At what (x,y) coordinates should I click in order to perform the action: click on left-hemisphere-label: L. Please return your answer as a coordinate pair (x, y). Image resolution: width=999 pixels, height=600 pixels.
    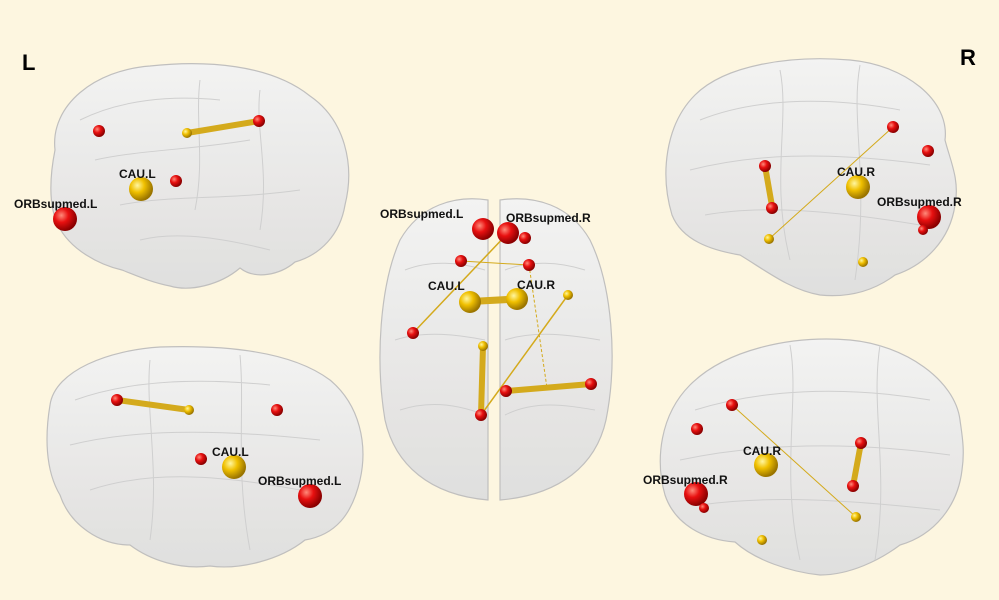
    Looking at the image, I should click on (28, 62).